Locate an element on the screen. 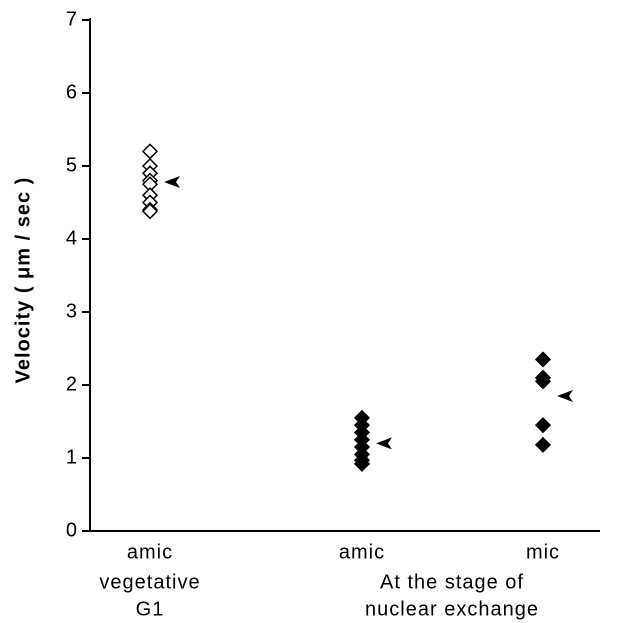 Image resolution: width=631 pixels, height=623 pixels. y-tick-label: 7 is located at coordinates (72, 19).